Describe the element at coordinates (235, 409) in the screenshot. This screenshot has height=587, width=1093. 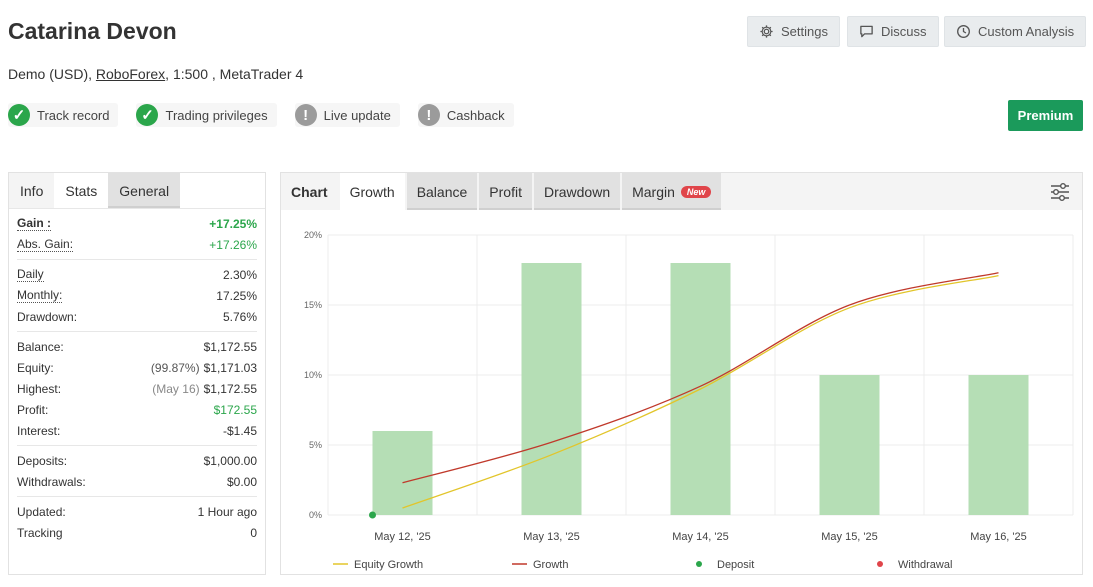
I see `profit-value: $172.55` at that location.